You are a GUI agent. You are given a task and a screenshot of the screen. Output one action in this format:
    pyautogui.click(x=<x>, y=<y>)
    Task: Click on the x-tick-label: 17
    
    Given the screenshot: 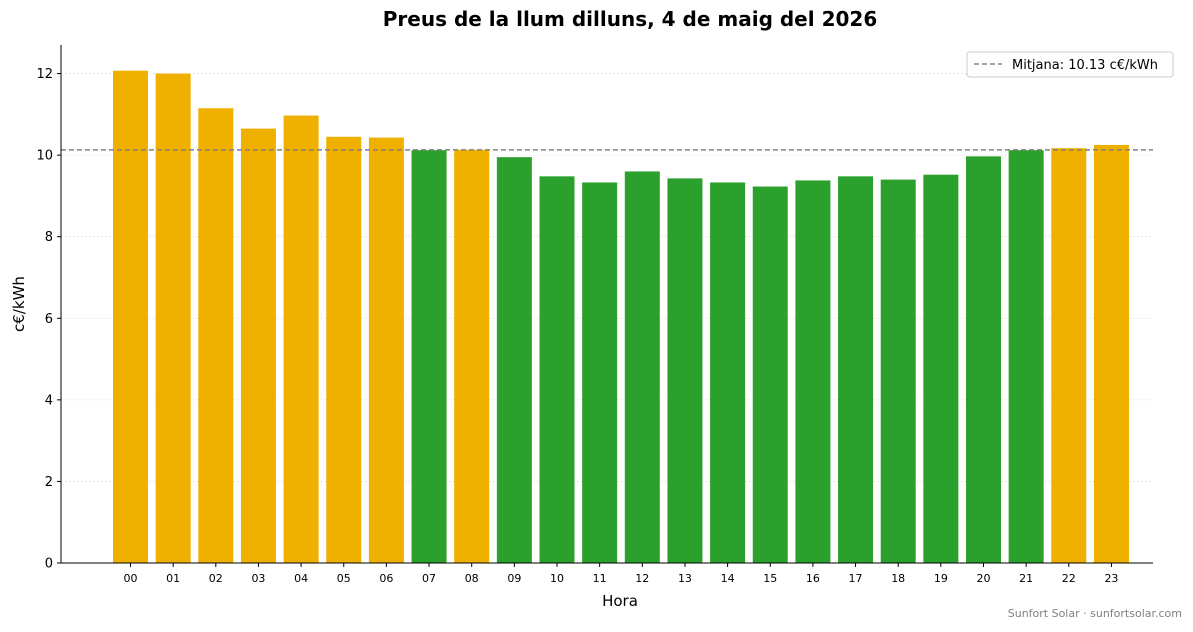 What is the action you would take?
    pyautogui.click(x=856, y=578)
    